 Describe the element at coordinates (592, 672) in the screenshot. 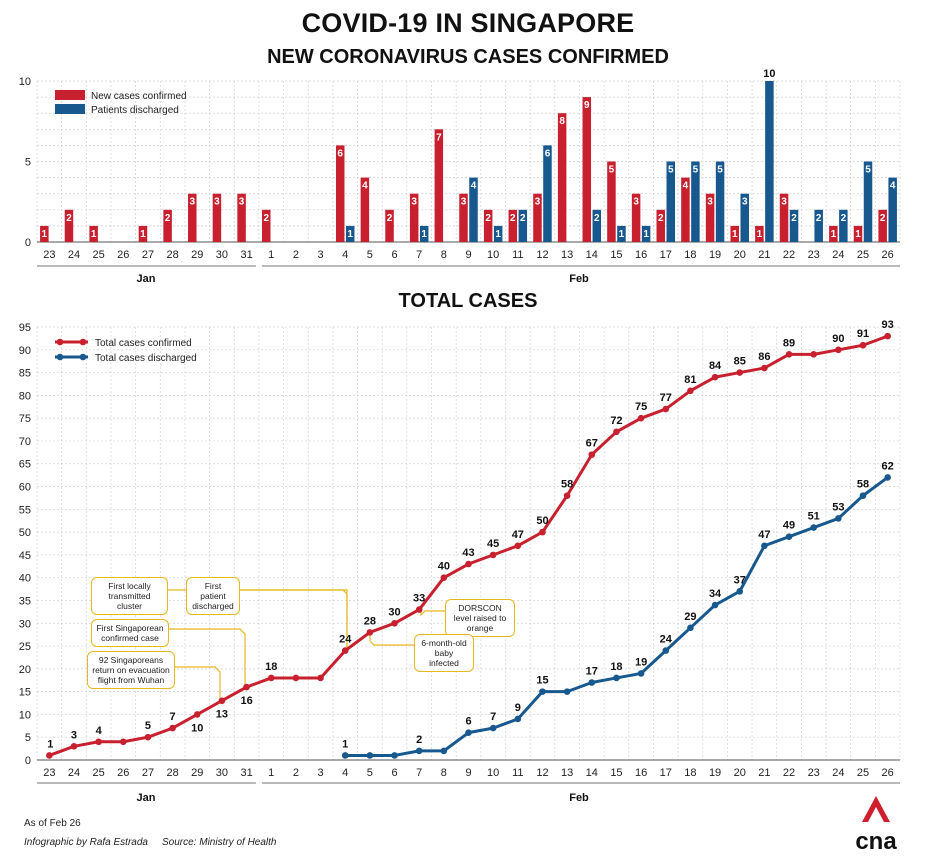

I see `total-discharged-label: 17` at that location.